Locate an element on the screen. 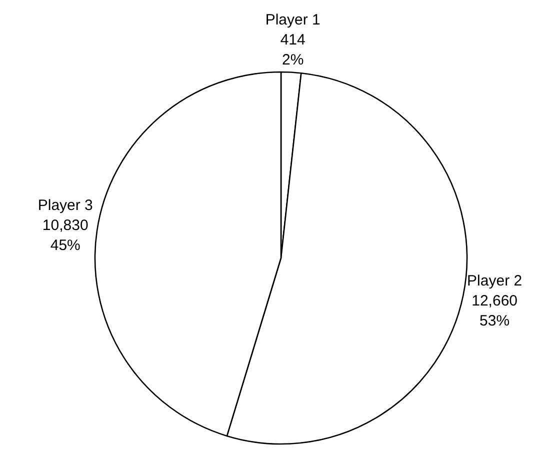 The height and width of the screenshot is (450, 550). slice-label: Player 1 is located at coordinates (292, 19).